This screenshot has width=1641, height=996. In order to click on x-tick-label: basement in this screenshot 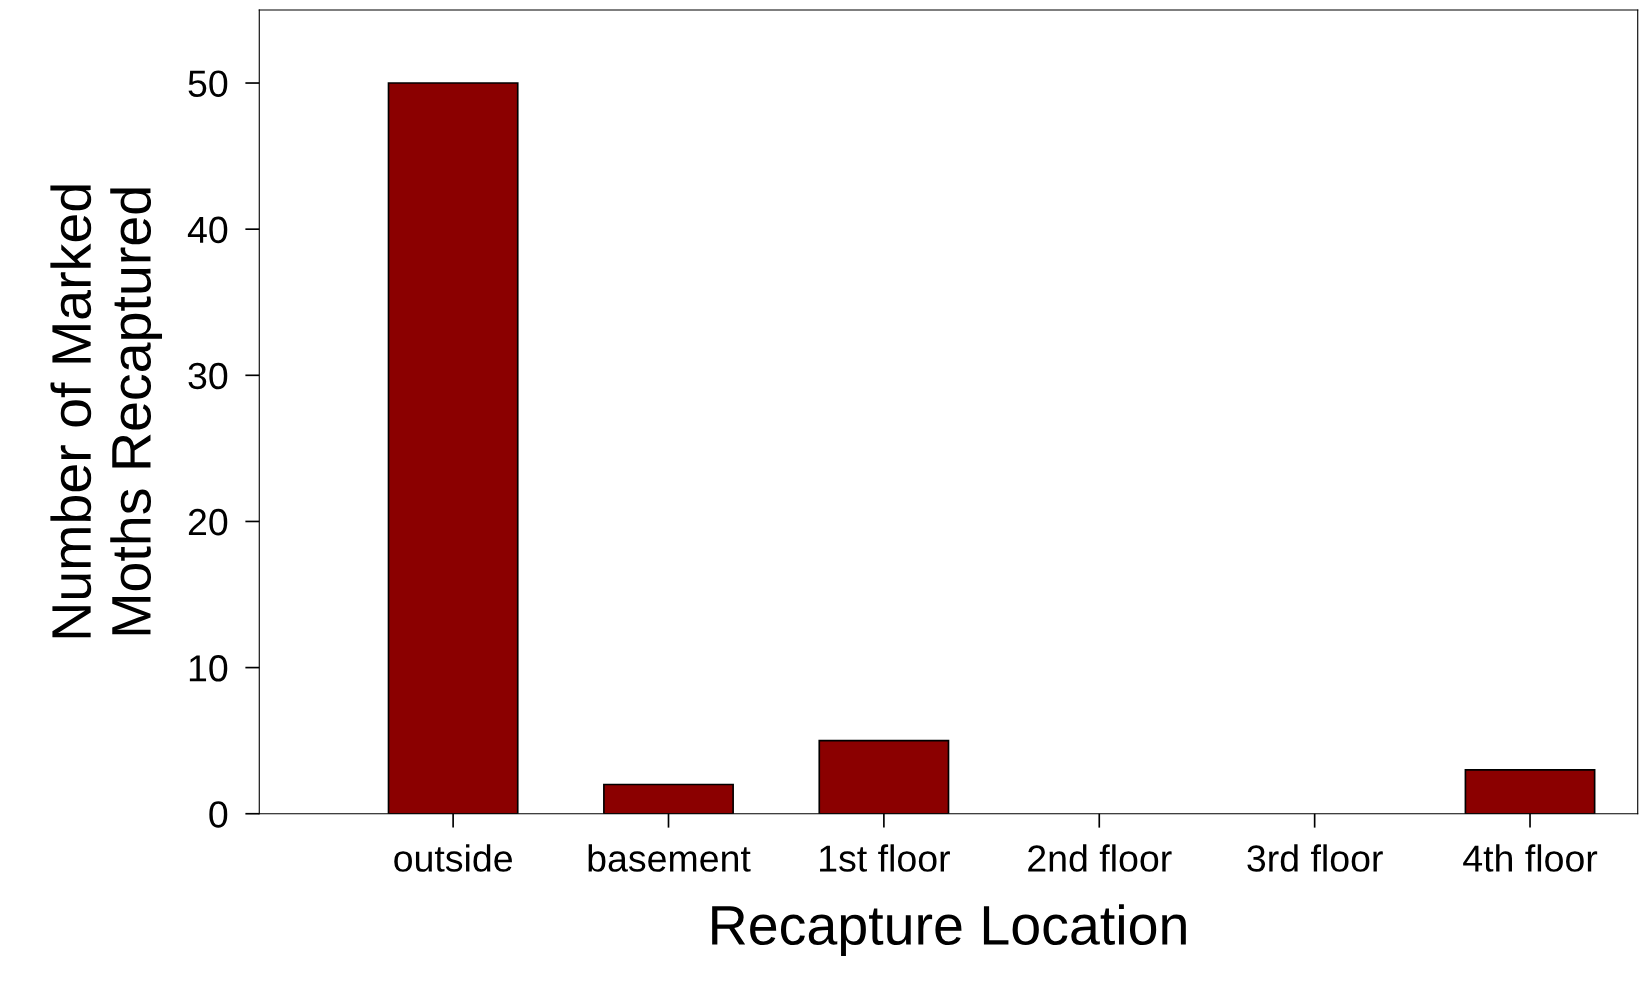, I will do `click(669, 858)`.